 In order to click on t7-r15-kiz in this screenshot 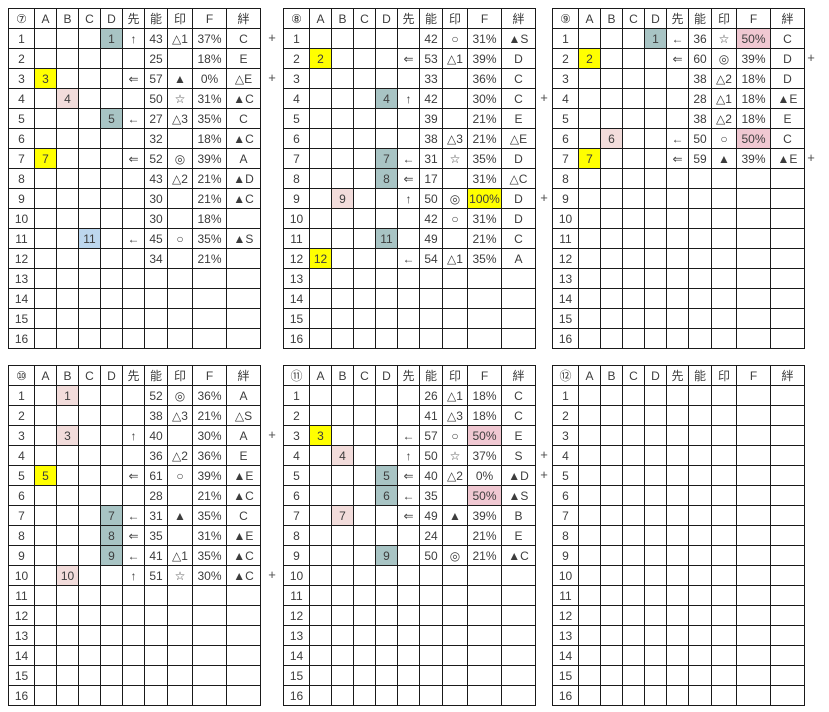, I will do `click(243, 318)`.